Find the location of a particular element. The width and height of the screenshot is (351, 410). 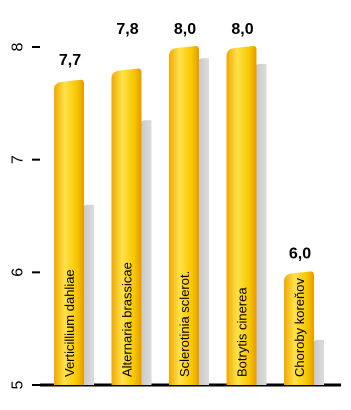

value-label: 7,8 is located at coordinates (127, 29).